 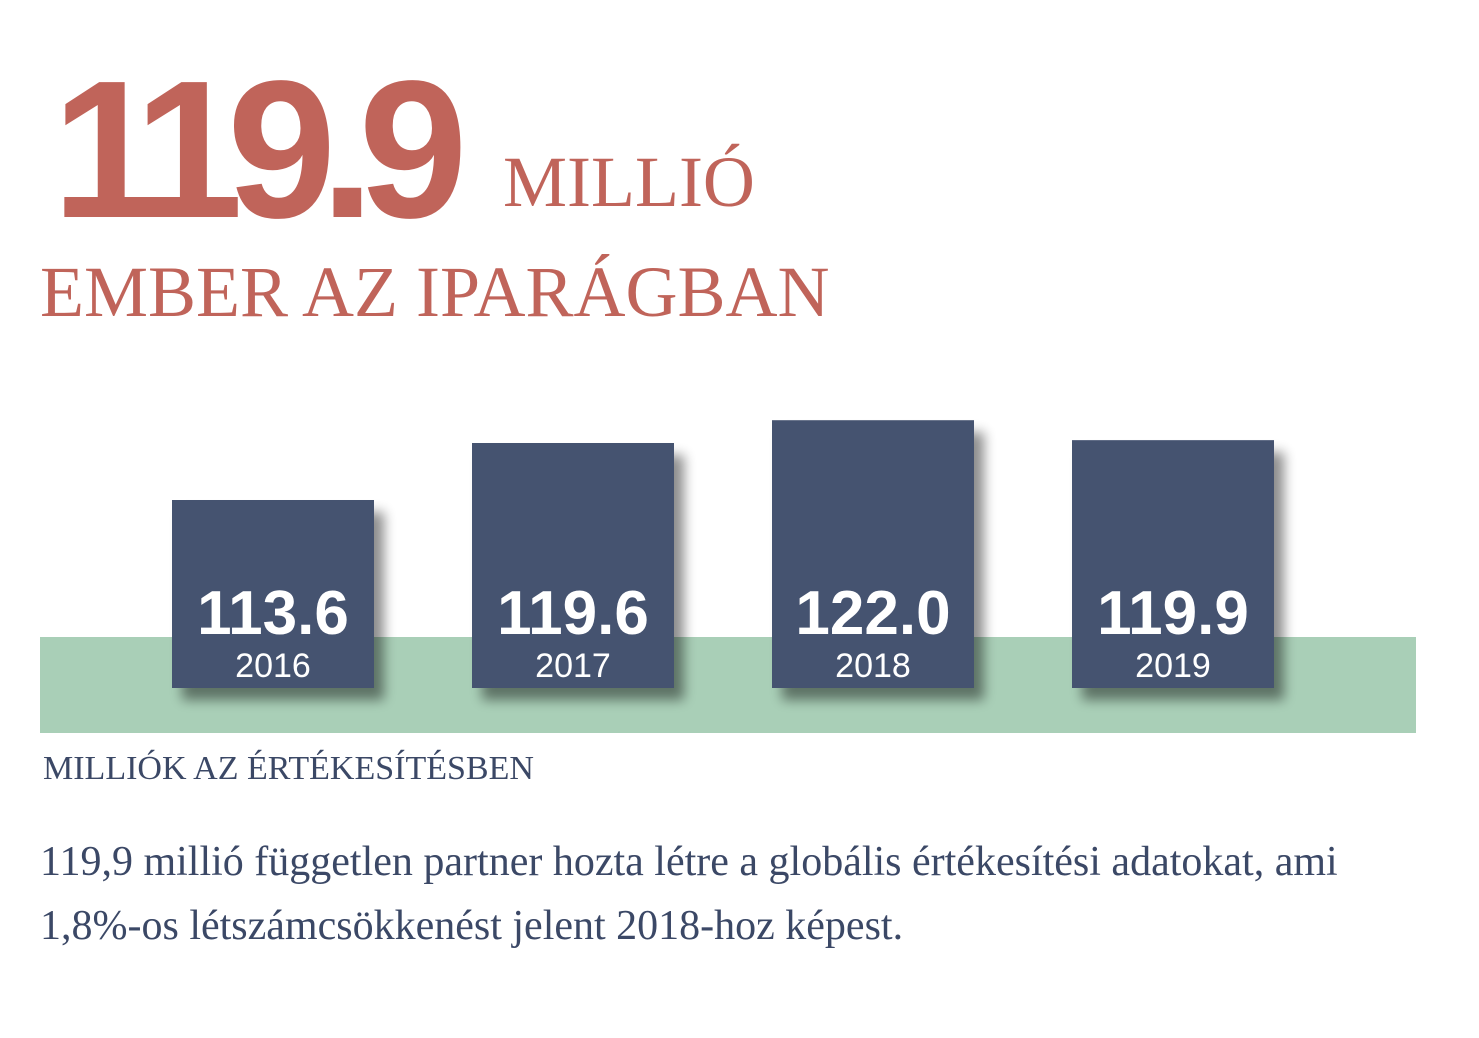 I want to click on bar-2018, so click(x=873, y=554).